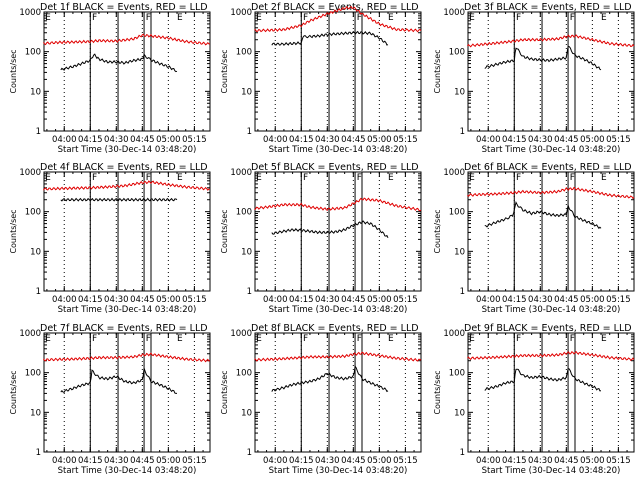  What do you see at coordinates (335, 328) in the screenshot?
I see `panel-title: Det 8f BLACK = Events, RED = LLD` at bounding box center [335, 328].